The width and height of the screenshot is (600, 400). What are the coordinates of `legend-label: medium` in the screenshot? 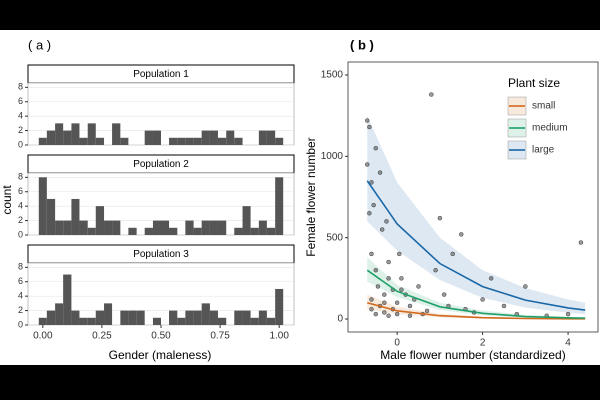 It's located at (550, 128).